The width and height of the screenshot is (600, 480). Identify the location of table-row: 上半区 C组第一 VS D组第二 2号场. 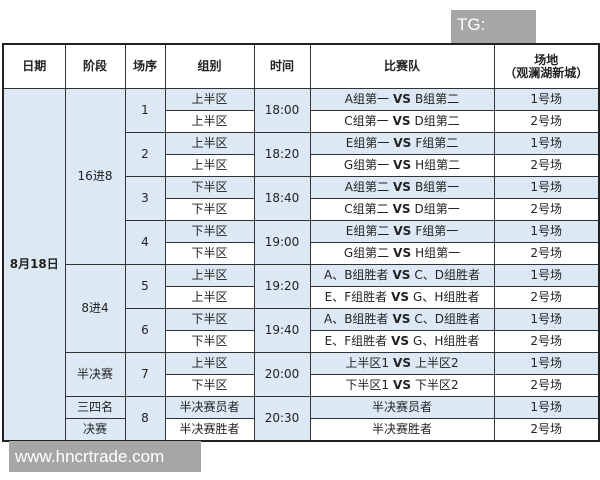
(301, 121).